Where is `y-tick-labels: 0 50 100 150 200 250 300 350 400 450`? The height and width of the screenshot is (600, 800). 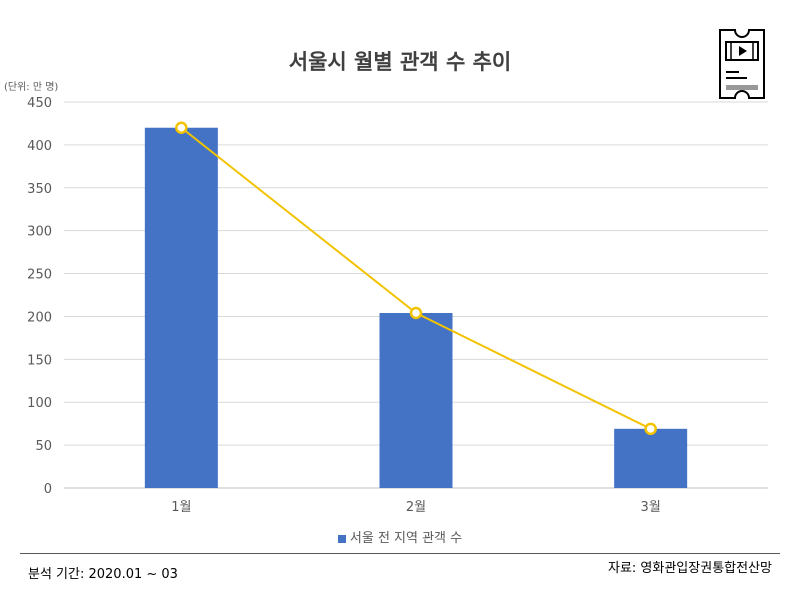
y-tick-labels: 0 50 100 150 200 250 300 350 400 450 is located at coordinates (39, 296).